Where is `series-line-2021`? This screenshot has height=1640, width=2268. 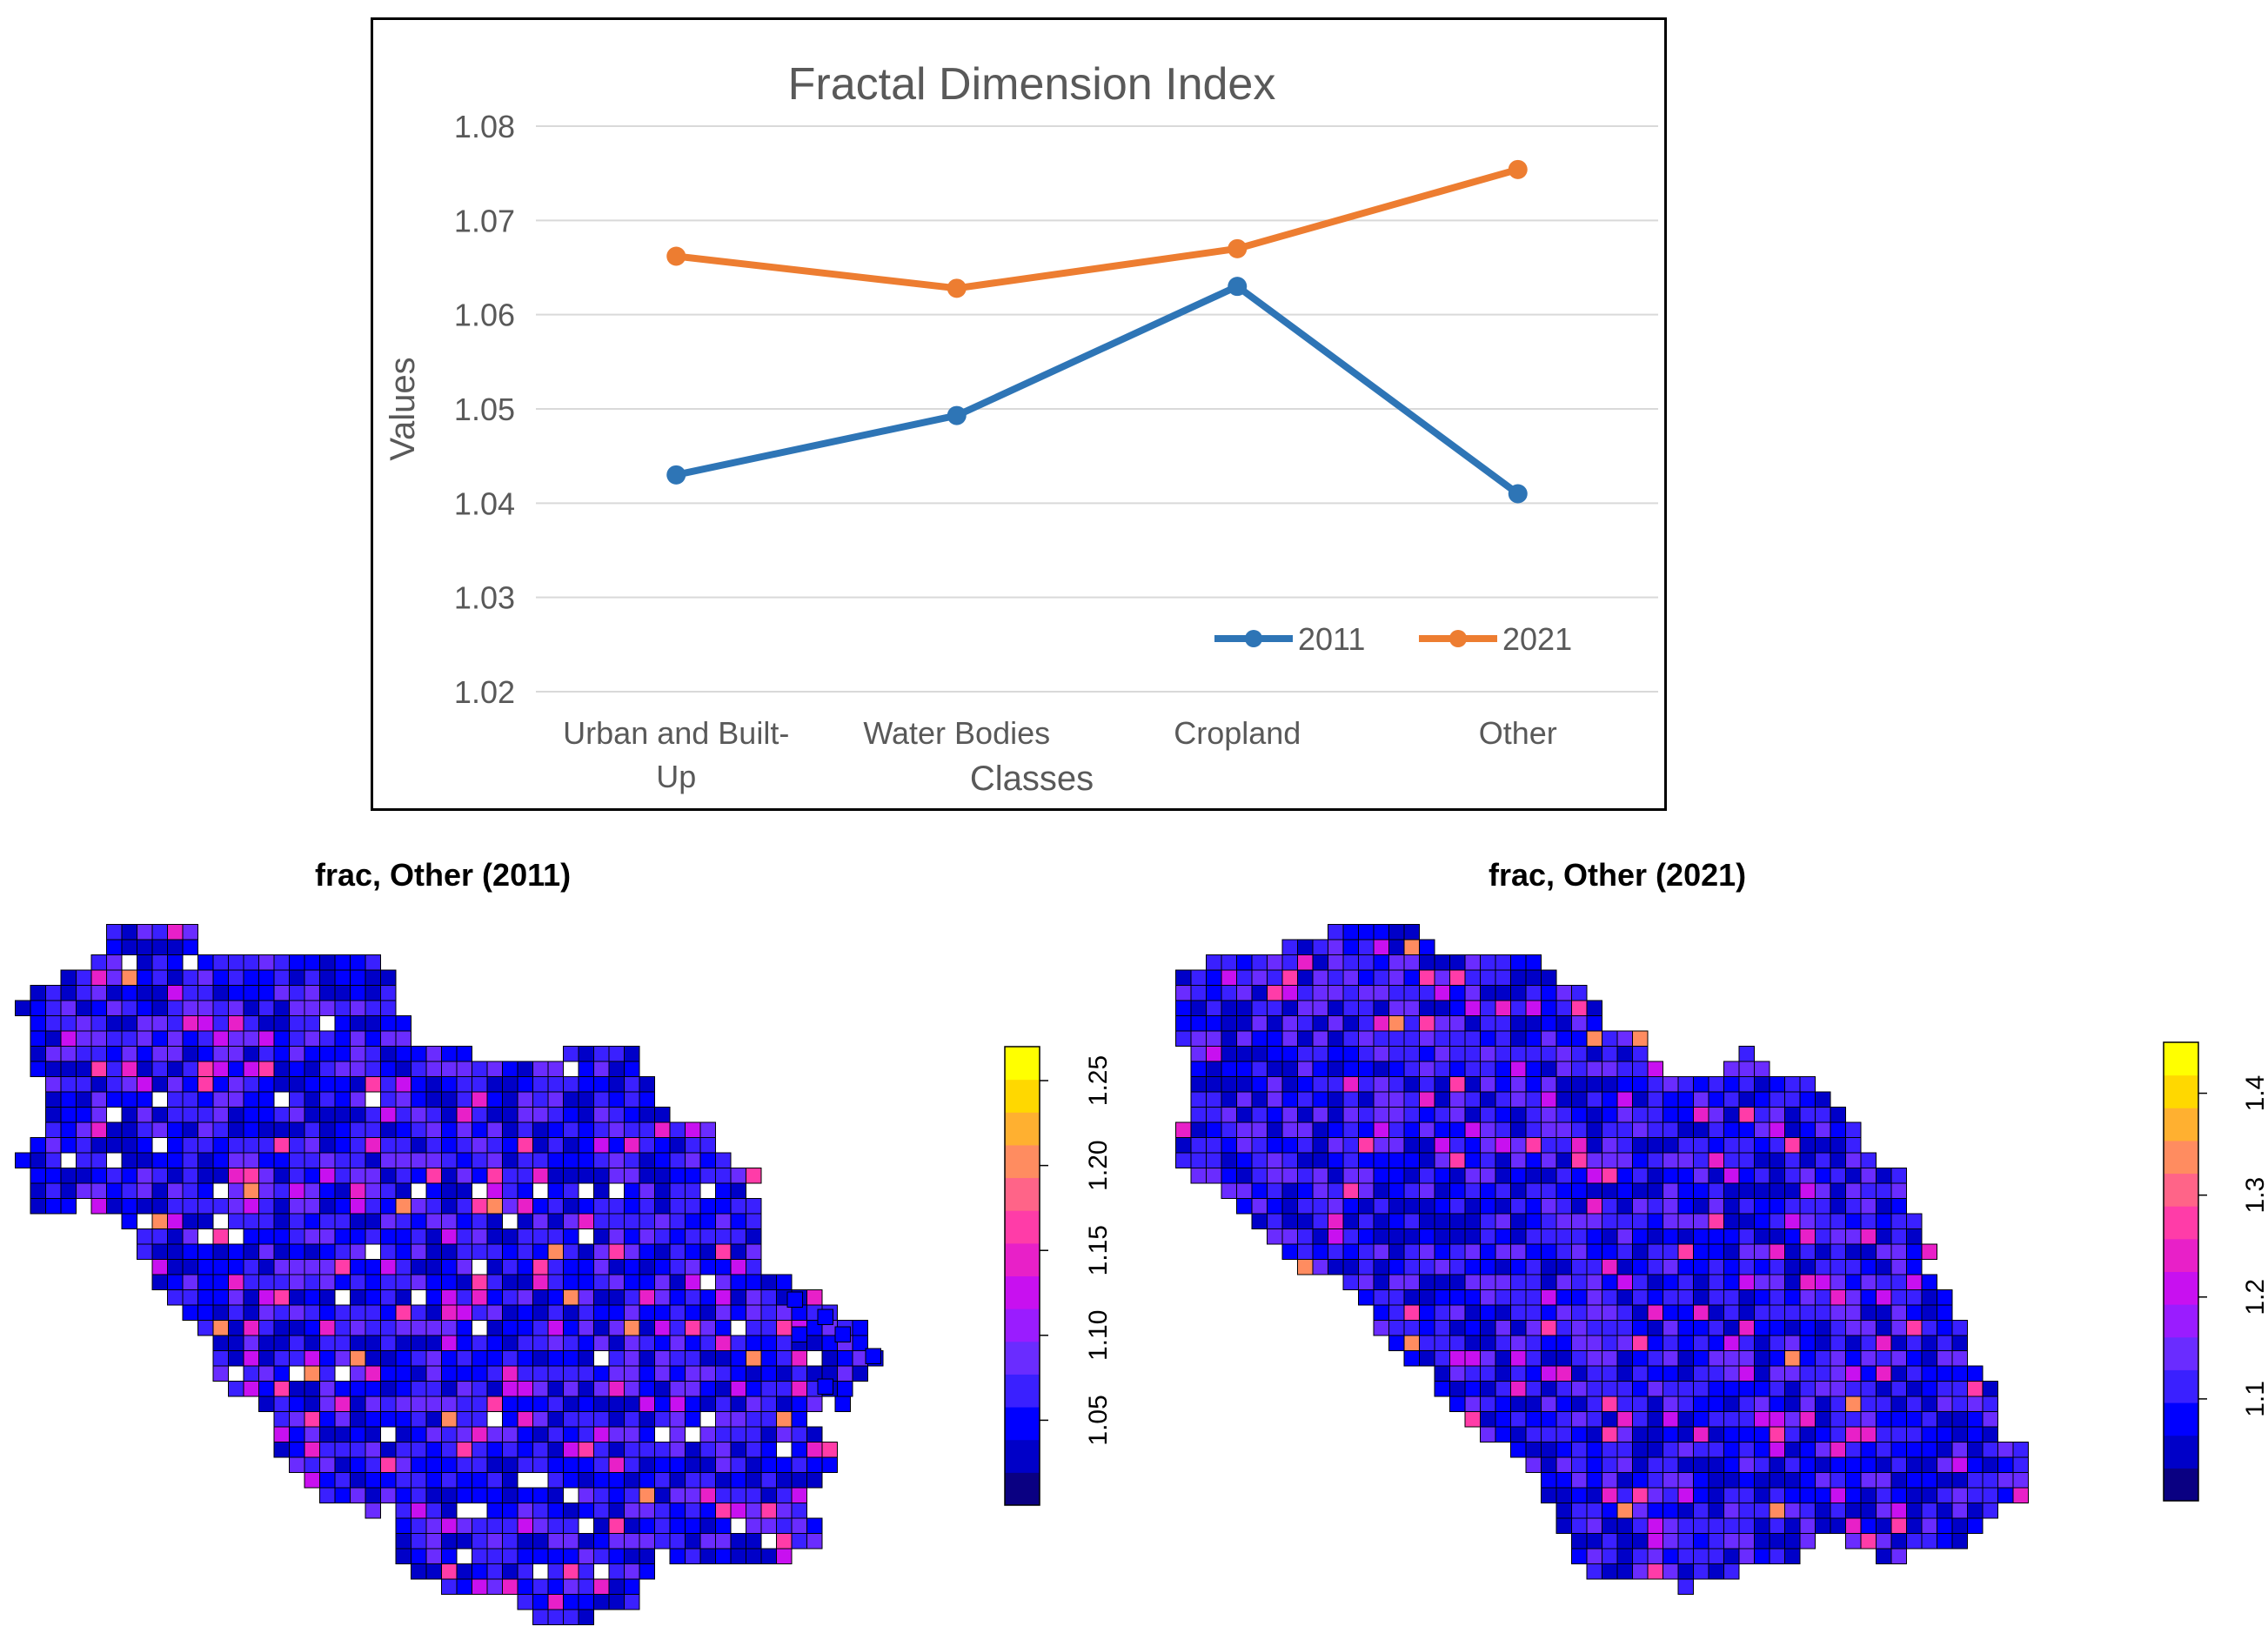 series-line-2021 is located at coordinates (1097, 228).